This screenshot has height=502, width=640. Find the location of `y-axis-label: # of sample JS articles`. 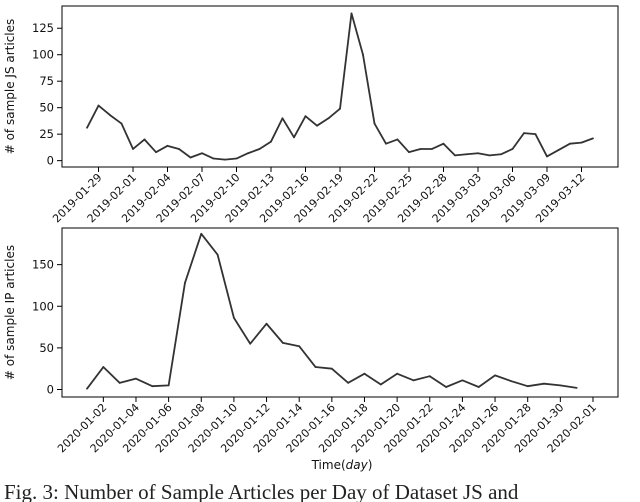

y-axis-label: # of sample JS articles is located at coordinates (10, 87).